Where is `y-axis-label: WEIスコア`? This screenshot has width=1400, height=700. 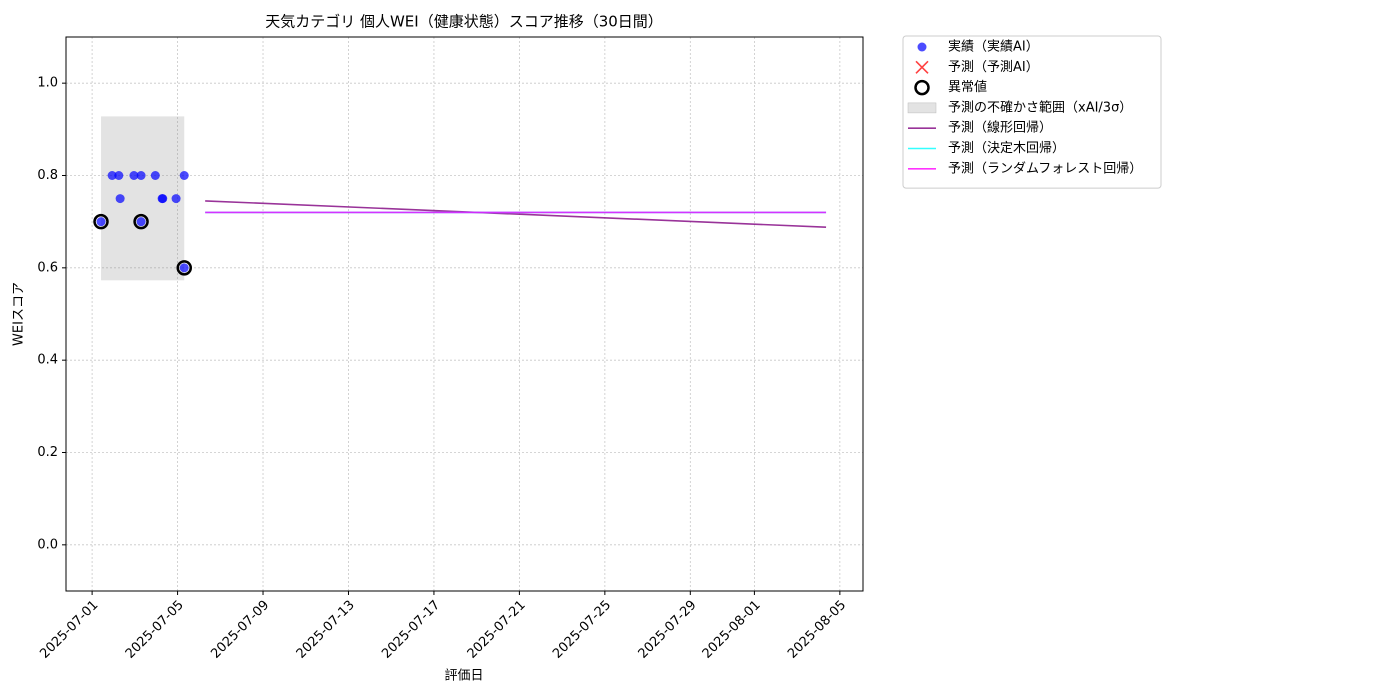 y-axis-label: WEIスコア is located at coordinates (19, 314).